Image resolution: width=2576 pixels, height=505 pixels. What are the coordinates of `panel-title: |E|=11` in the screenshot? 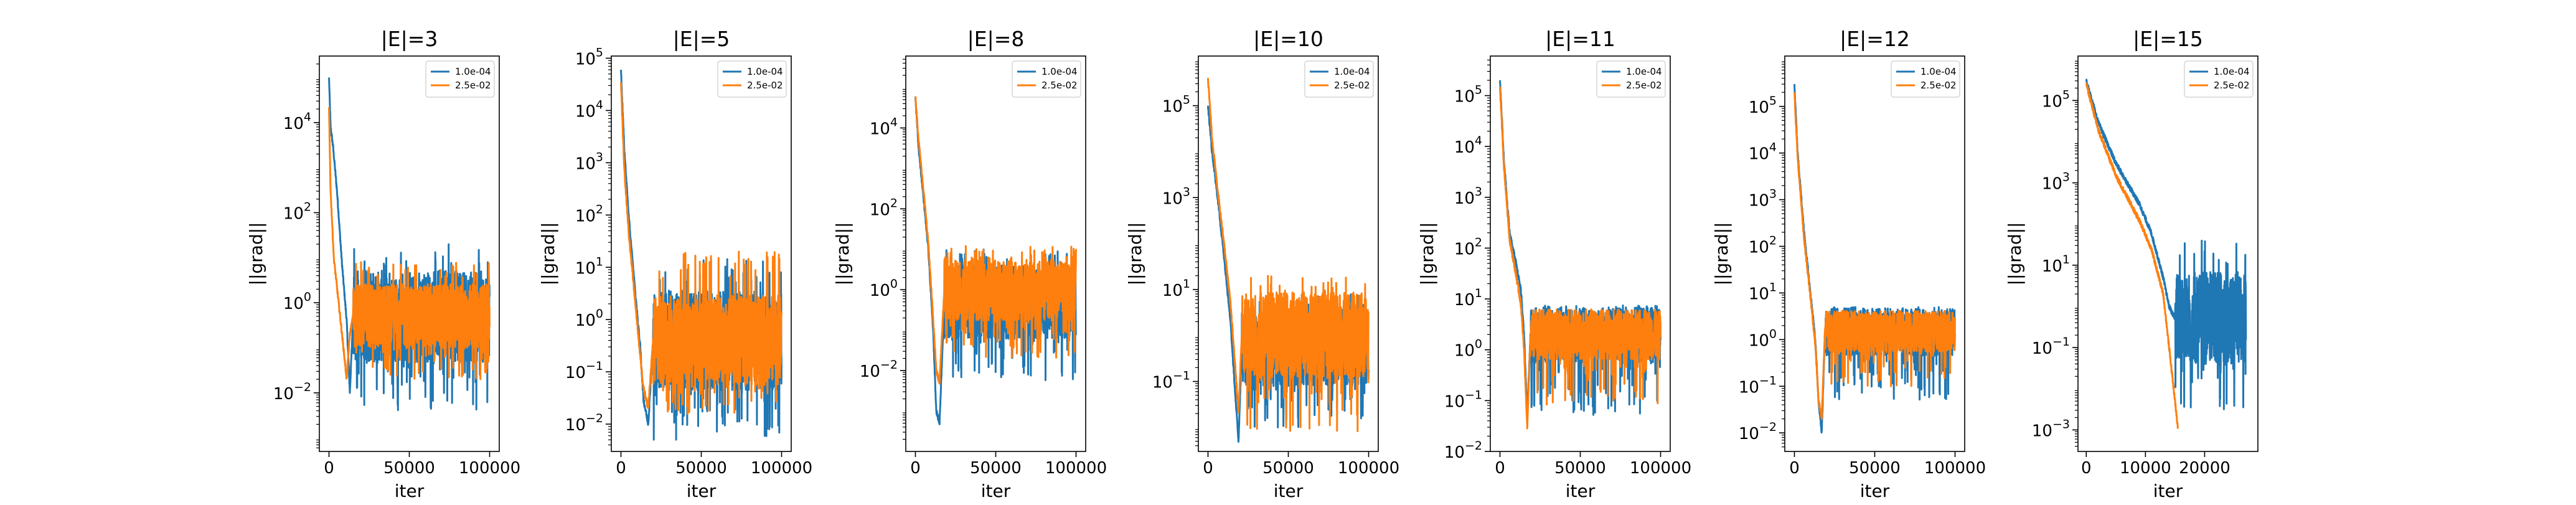 It's located at (1580, 39).